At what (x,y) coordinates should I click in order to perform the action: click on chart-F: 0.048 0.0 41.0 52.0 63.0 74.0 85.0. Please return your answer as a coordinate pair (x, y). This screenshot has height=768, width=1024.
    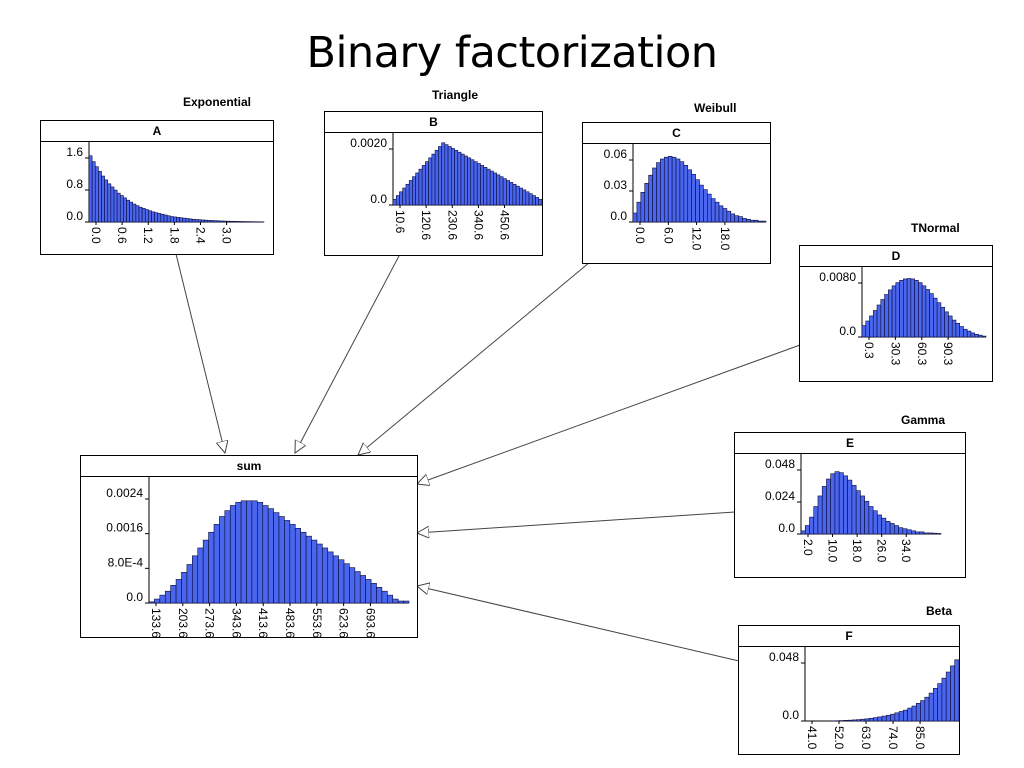
    Looking at the image, I should click on (864, 698).